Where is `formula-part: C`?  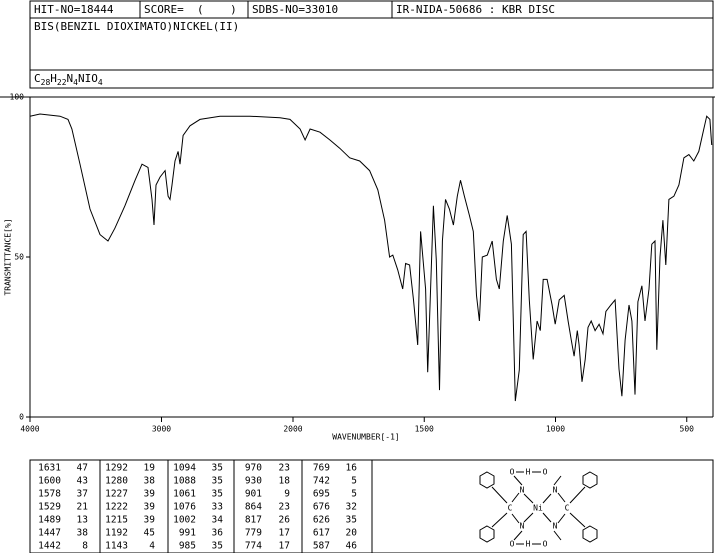
formula-part: C is located at coordinates (37, 78).